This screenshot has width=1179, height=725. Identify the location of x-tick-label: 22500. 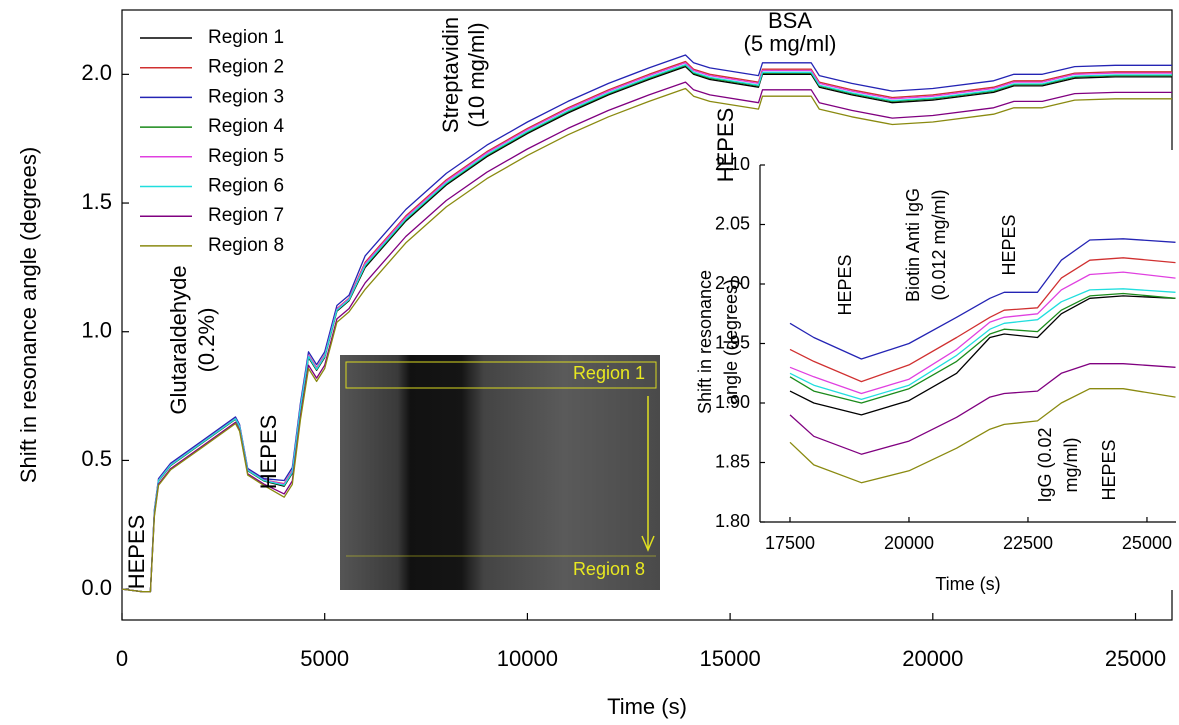
(1028, 543).